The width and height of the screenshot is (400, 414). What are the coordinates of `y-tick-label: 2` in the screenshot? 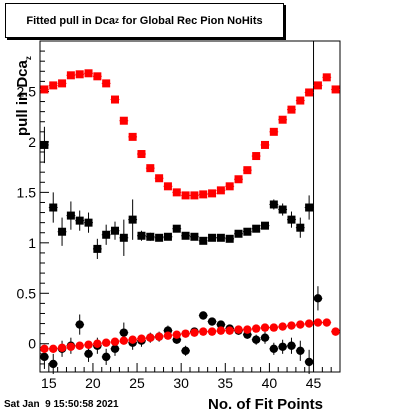 It's located at (32, 142).